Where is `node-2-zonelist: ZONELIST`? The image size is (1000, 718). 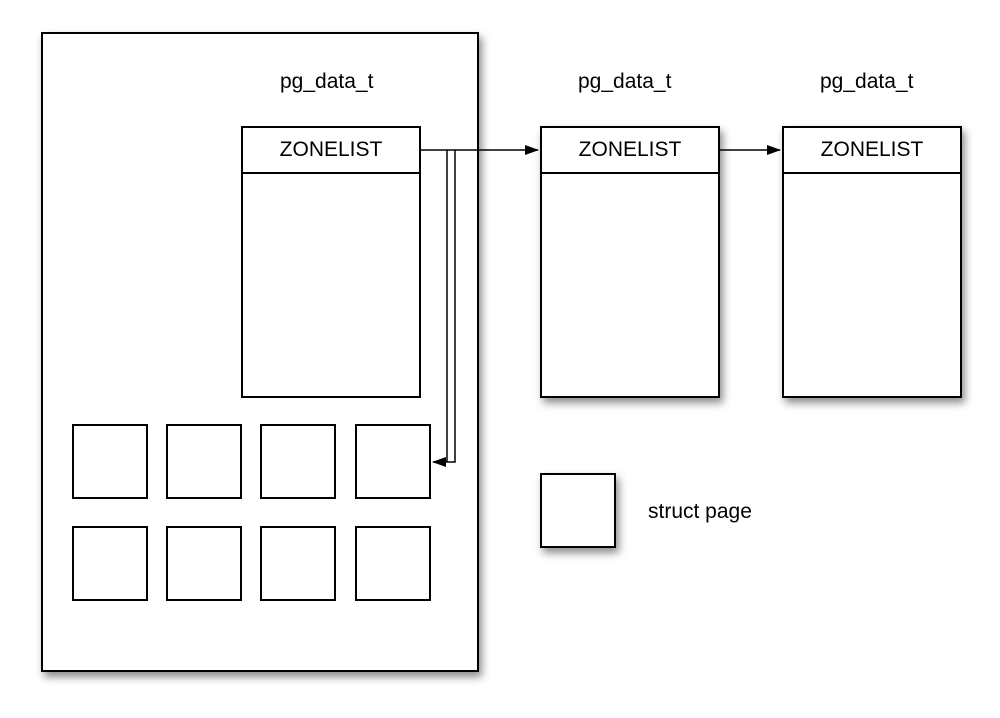
node-2-zonelist: ZONELIST is located at coordinates (872, 262).